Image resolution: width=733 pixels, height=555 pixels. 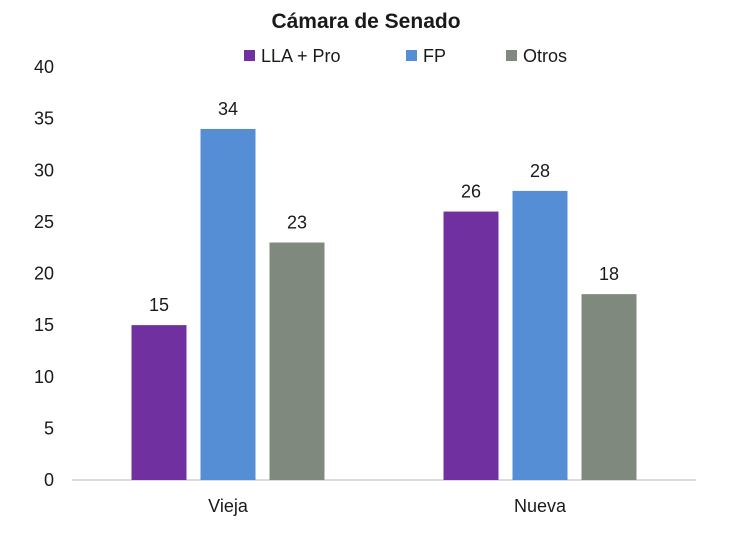 What do you see at coordinates (249, 55) in the screenshot?
I see `legend-swatch-lla-pro` at bounding box center [249, 55].